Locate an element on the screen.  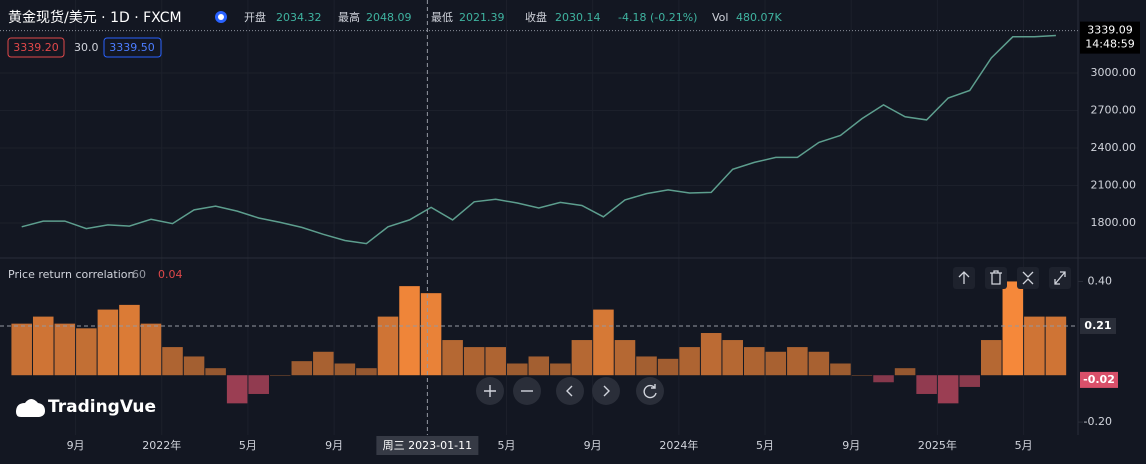
delete-button is located at coordinates (996, 278).